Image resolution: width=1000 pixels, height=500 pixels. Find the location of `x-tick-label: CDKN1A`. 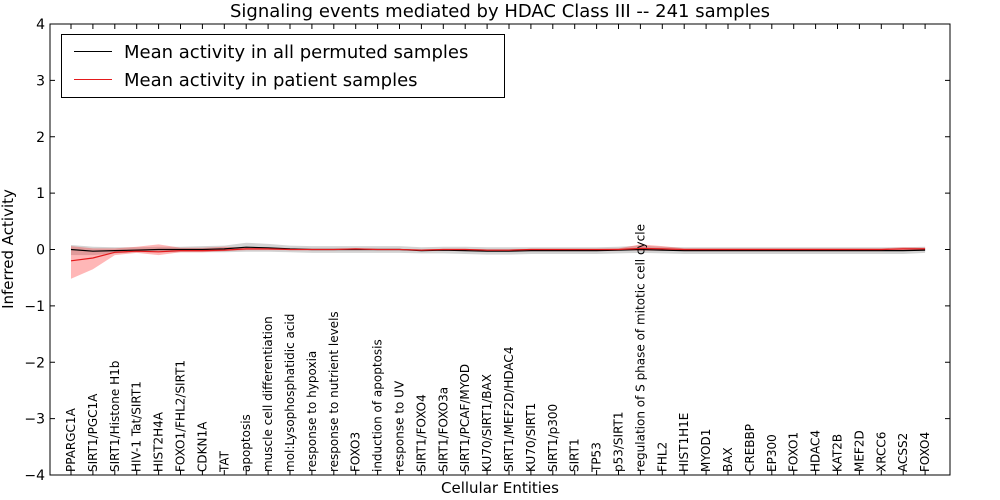

x-tick-label: CDKN1A is located at coordinates (202, 446).